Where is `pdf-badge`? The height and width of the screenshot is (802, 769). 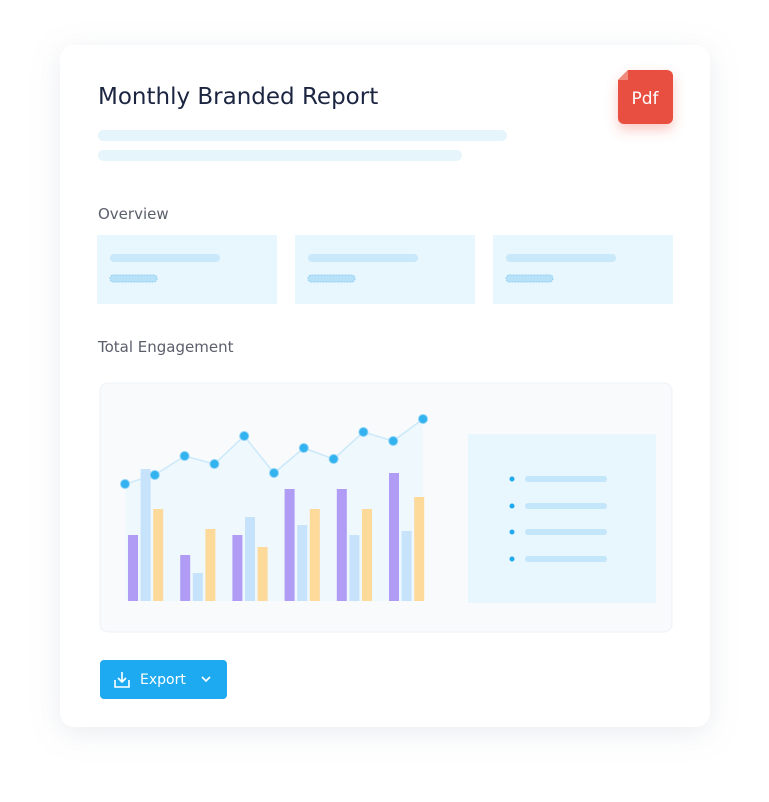 pdf-badge is located at coordinates (645, 97).